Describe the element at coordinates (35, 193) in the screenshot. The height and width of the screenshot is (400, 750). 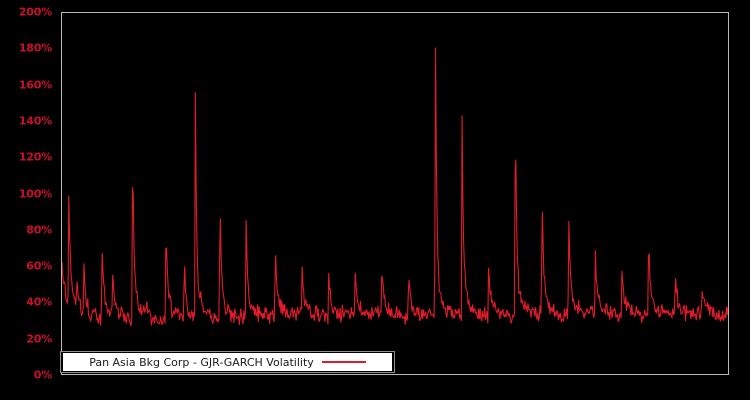
I see `y-tick-label: 100%` at that location.